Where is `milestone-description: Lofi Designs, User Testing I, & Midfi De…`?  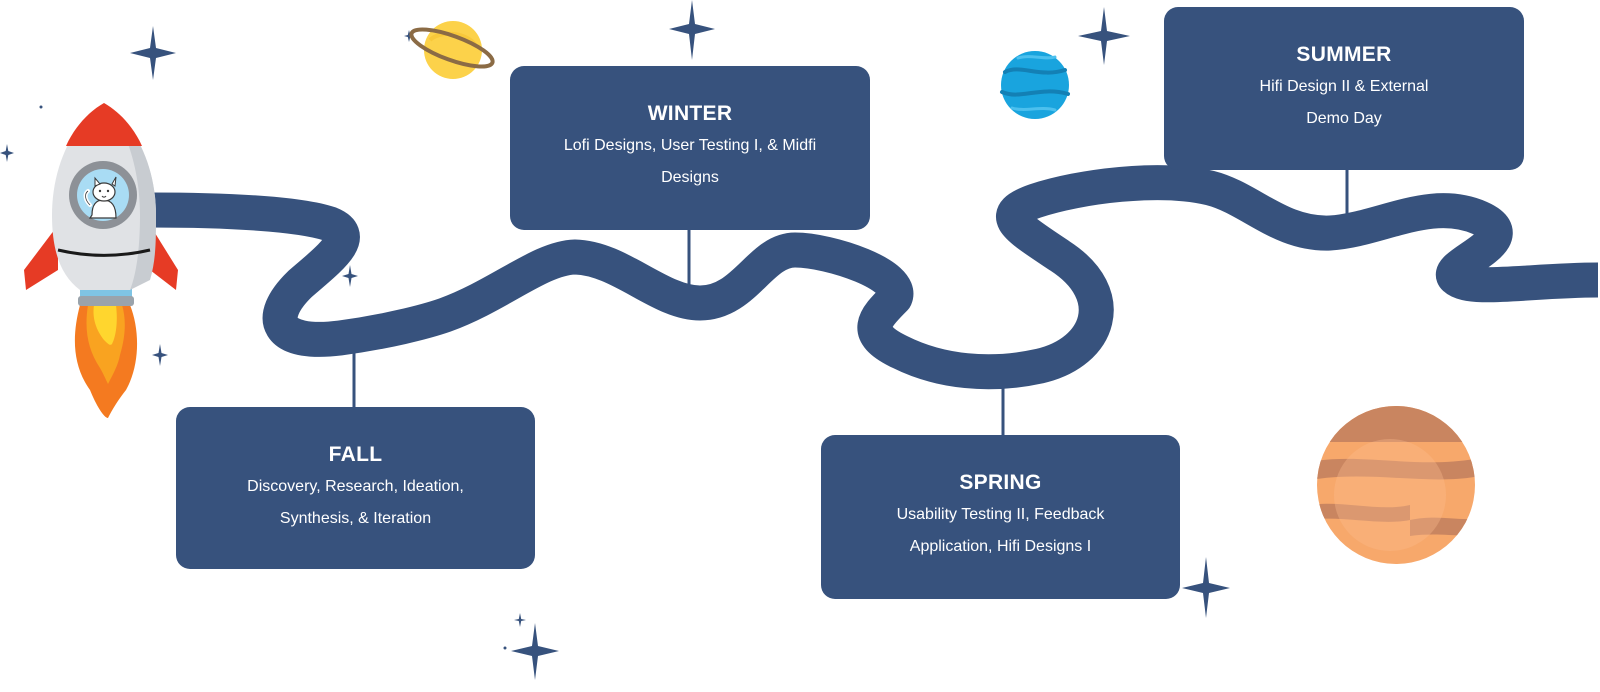 milestone-description: Lofi Designs, User Testing I, & Midfi De… is located at coordinates (690, 161).